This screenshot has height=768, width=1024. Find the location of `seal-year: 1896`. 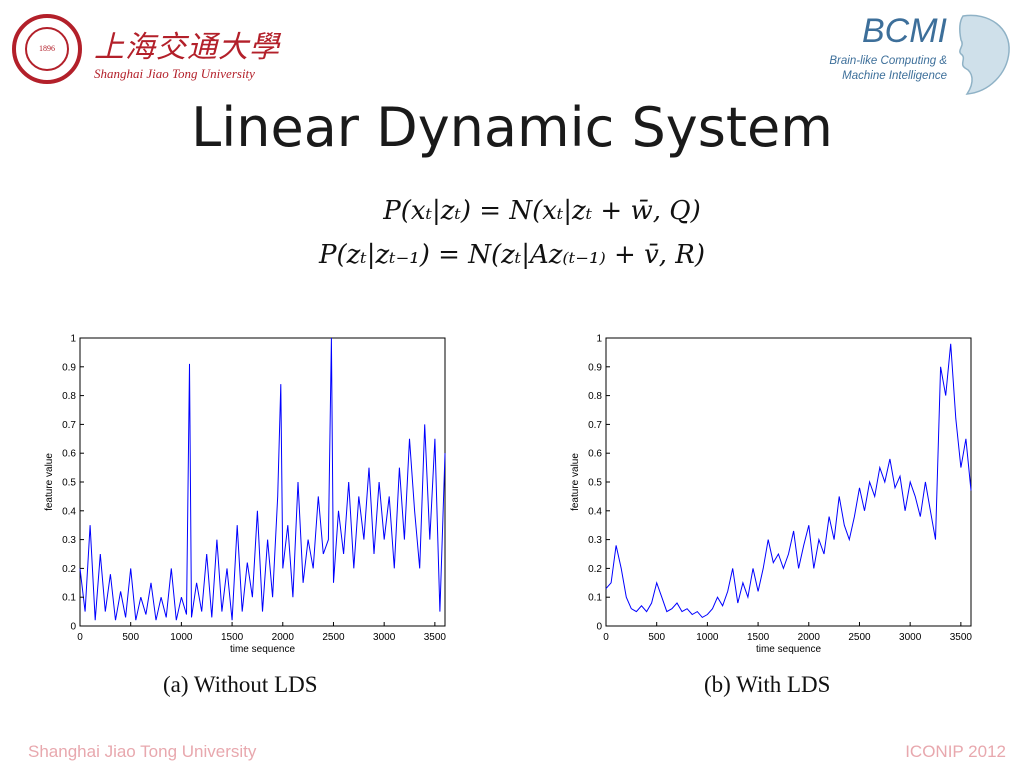

seal-year: 1896 is located at coordinates (47, 48).